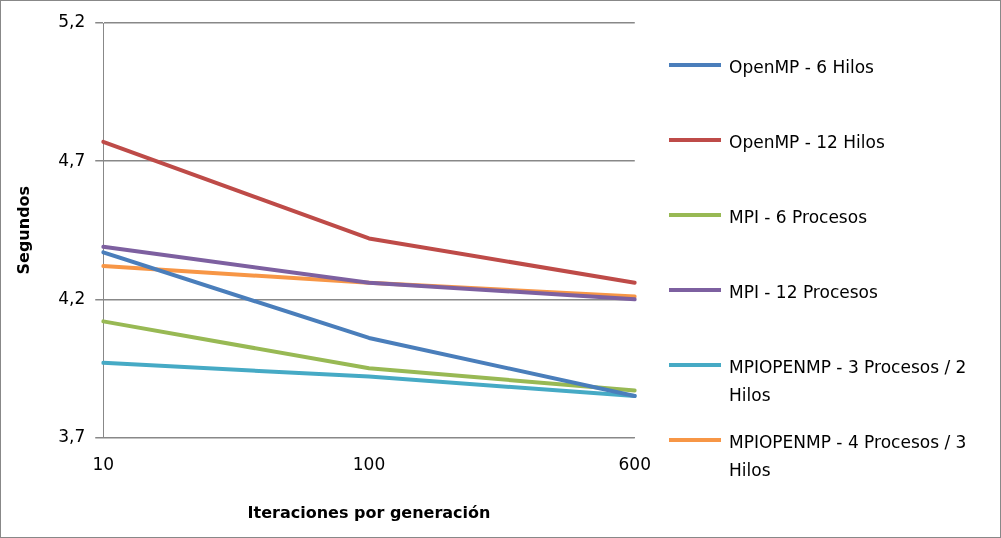  What do you see at coordinates (798, 217) in the screenshot?
I see `legend-label: MPI - 6 Procesos` at bounding box center [798, 217].